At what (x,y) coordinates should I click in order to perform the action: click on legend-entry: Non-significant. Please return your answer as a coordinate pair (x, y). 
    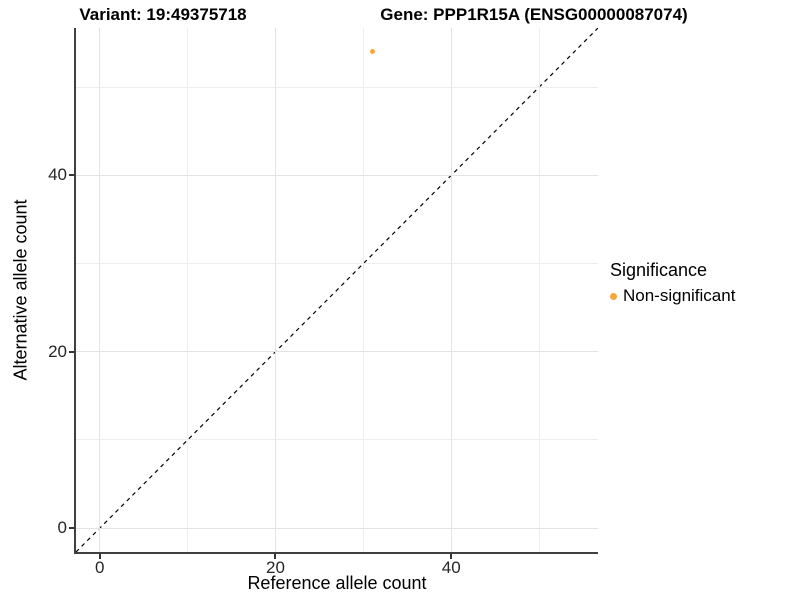
    Looking at the image, I should click on (672, 296).